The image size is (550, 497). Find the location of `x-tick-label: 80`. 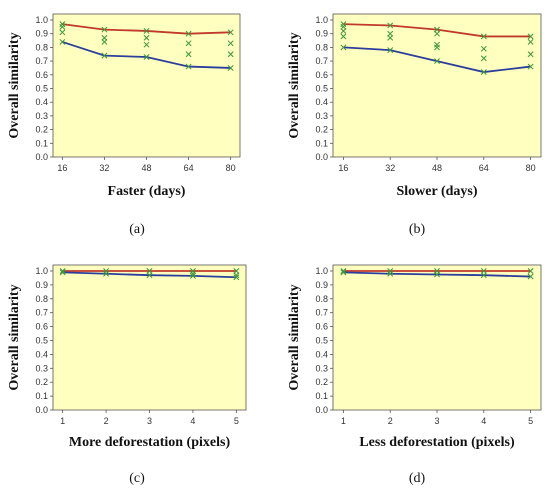

x-tick-label: 80 is located at coordinates (531, 168).